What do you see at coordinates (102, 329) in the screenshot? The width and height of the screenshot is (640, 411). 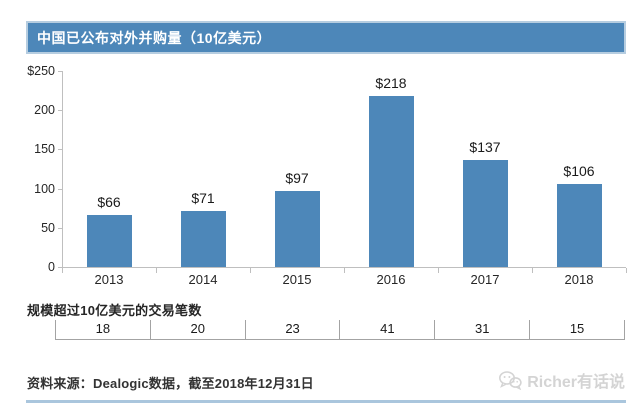 I see `deals-count-cell: 18` at bounding box center [102, 329].